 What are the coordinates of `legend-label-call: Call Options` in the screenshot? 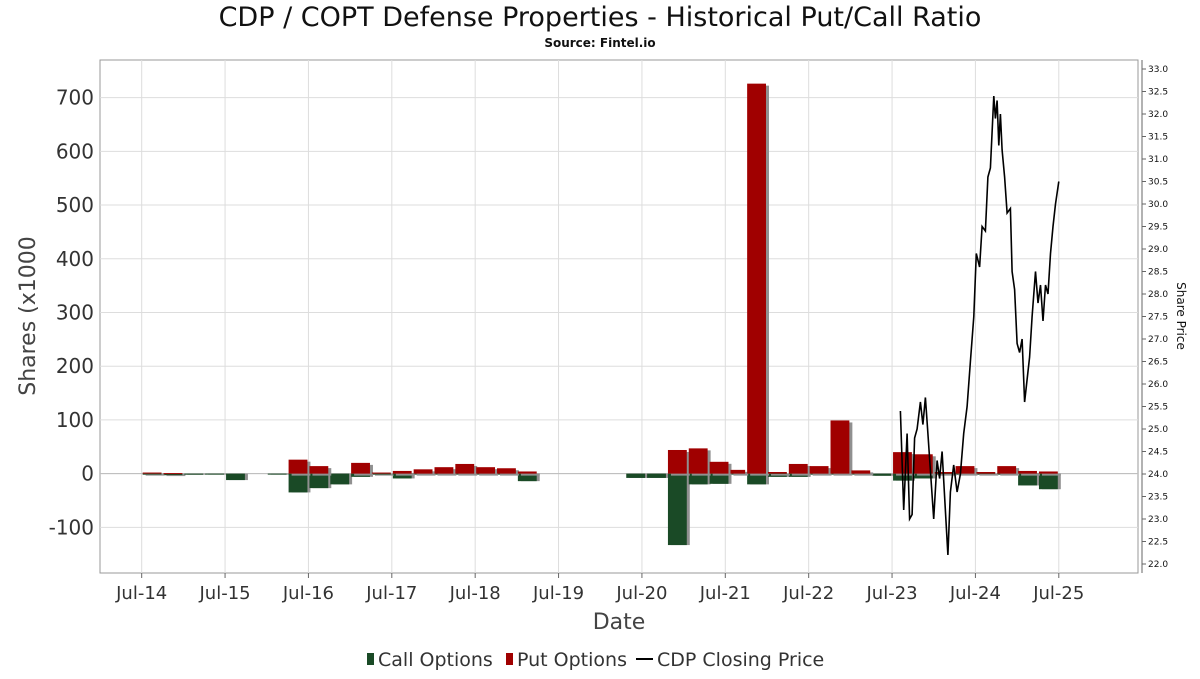 It's located at (435, 660).